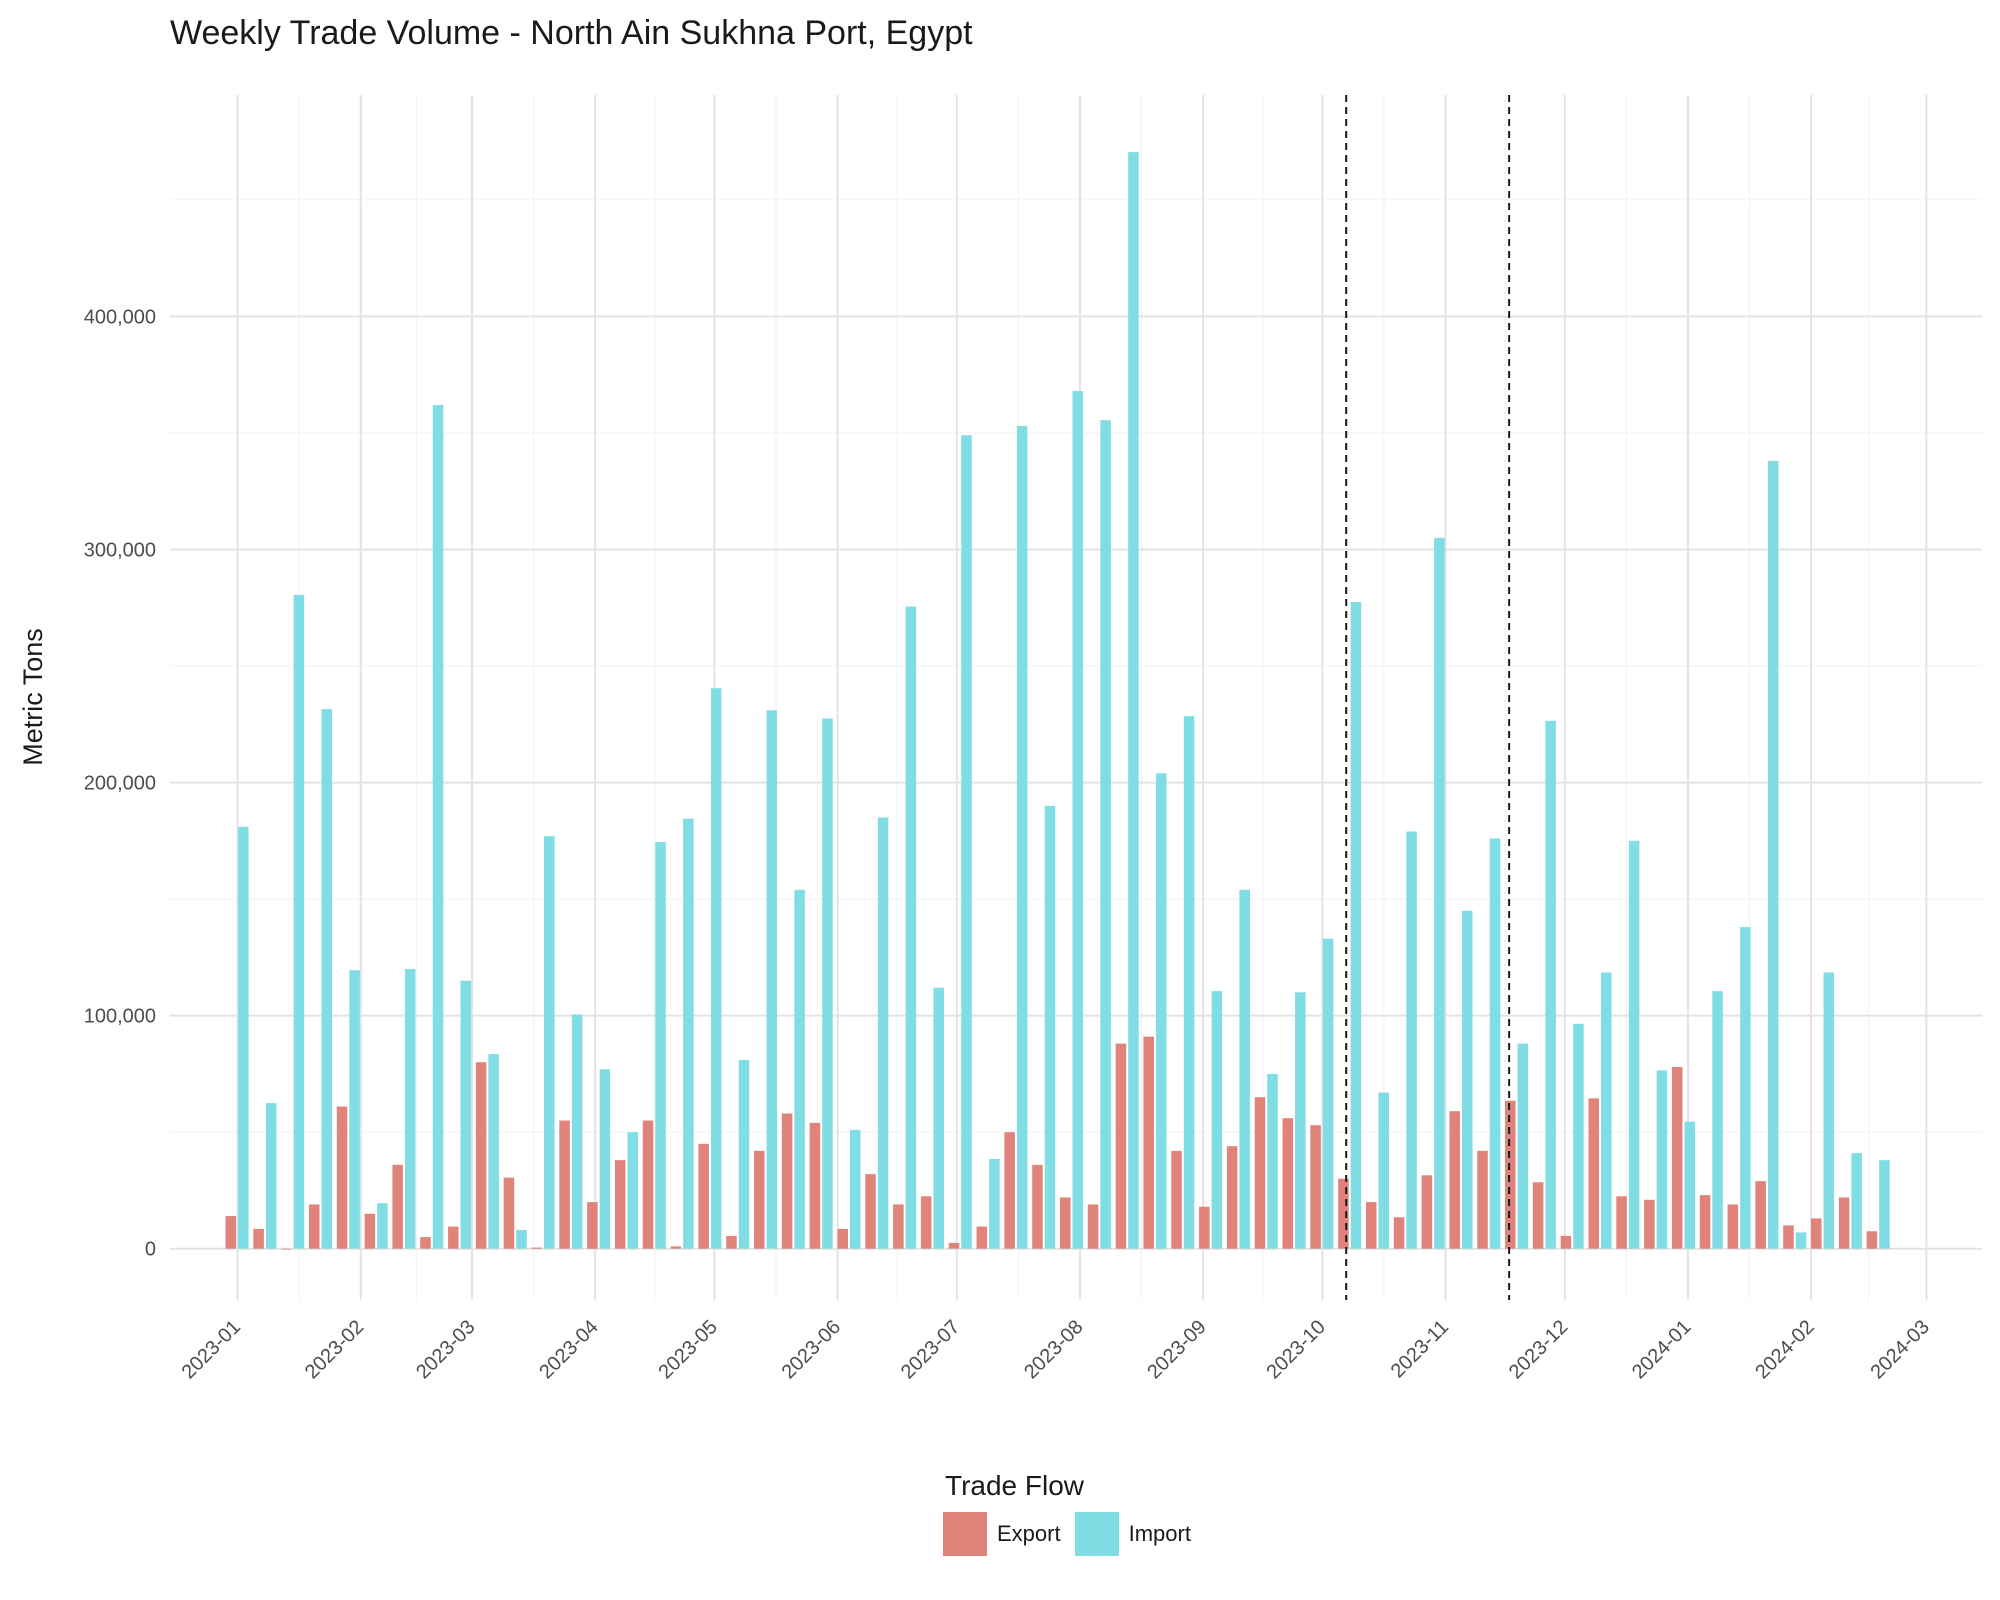 The height and width of the screenshot is (1600, 2000). What do you see at coordinates (120, 550) in the screenshot?
I see `y-tick-label: 300,000` at bounding box center [120, 550].